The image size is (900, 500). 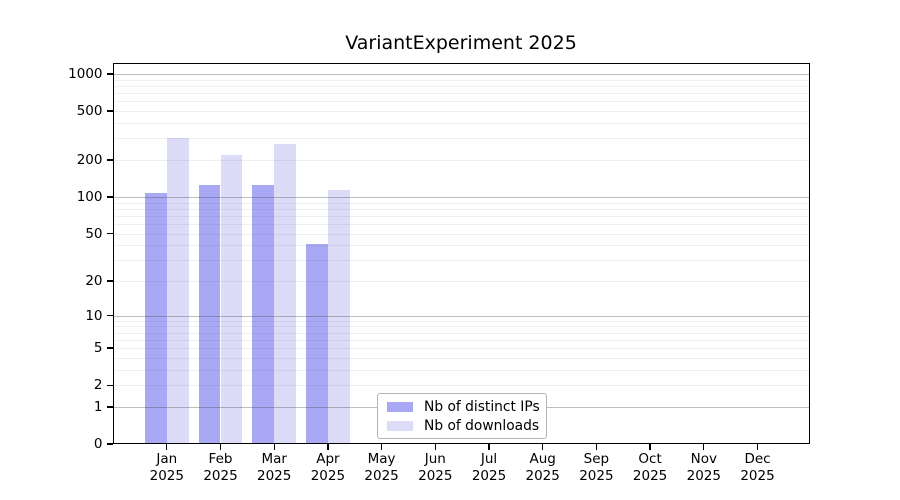 What do you see at coordinates (757, 459) in the screenshot?
I see `x-tick-month: Dec` at bounding box center [757, 459].